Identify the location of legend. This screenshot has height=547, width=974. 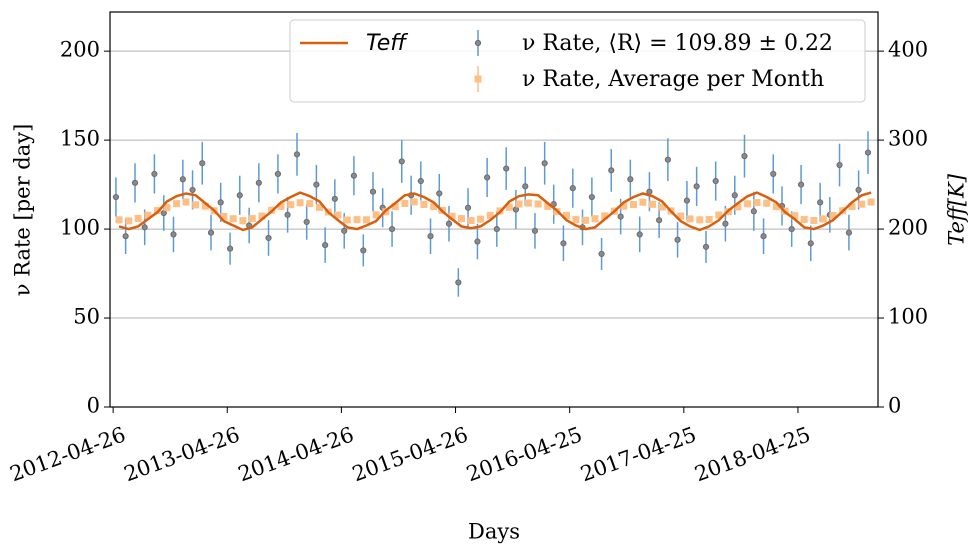
(577, 61).